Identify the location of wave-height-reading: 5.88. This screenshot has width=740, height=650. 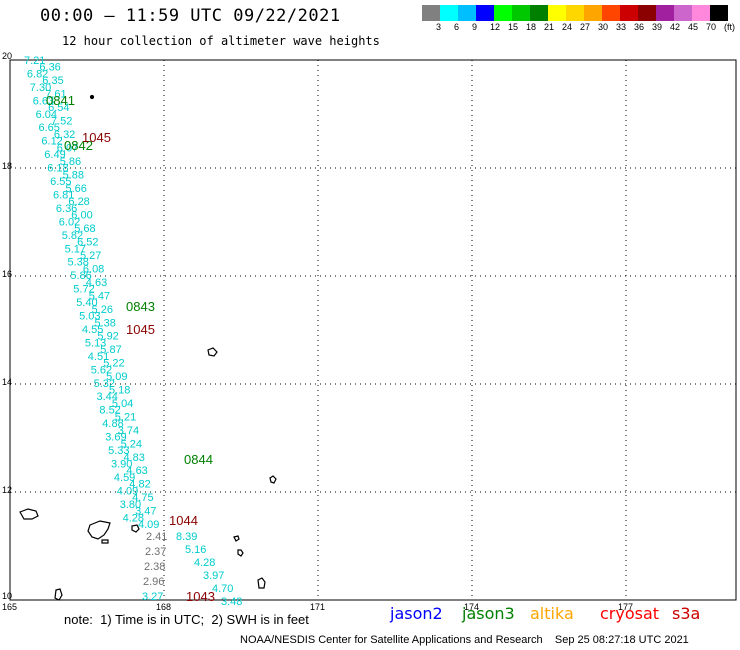
(73, 175).